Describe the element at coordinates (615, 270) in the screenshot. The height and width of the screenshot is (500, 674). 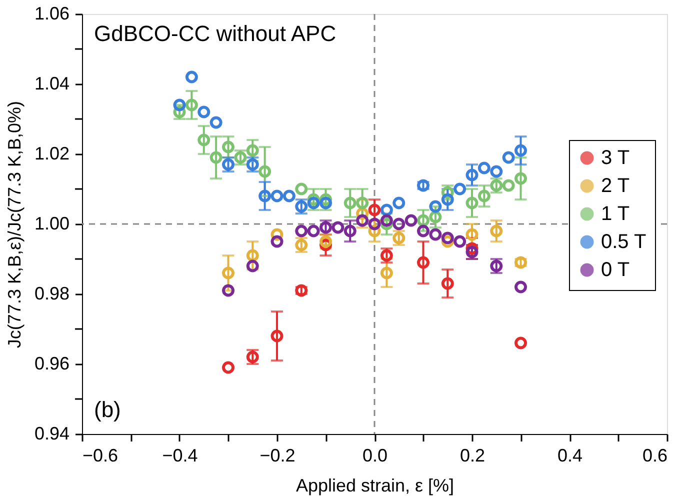
I see `legend-label: 0 T` at that location.